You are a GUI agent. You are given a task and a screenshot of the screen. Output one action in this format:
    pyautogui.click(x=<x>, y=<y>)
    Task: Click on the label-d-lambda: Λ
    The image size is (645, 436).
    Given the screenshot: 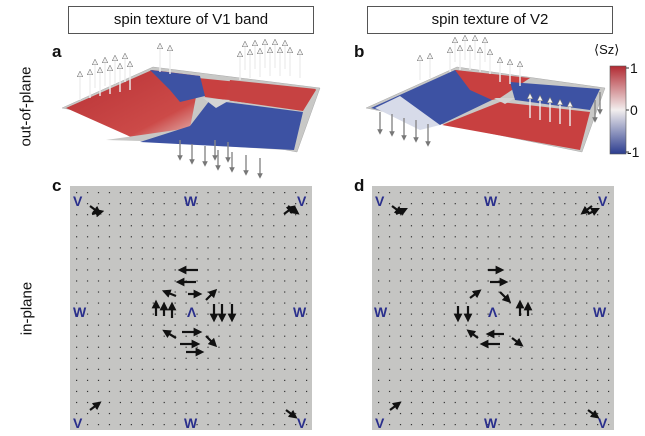 What is the action you would take?
    pyautogui.click(x=493, y=312)
    